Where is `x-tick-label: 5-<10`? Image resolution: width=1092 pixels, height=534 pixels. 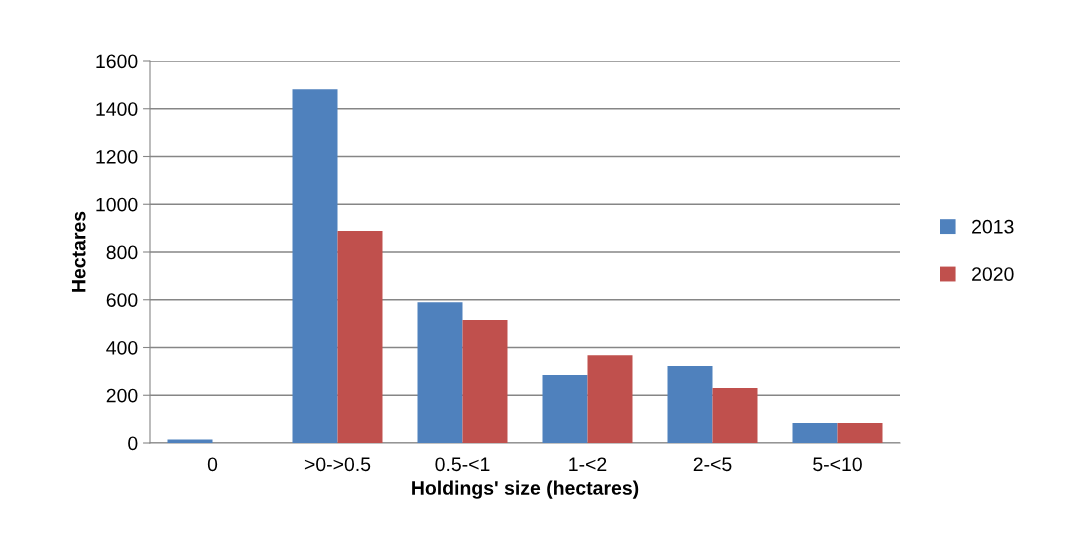 x-tick-label: 5-<10 is located at coordinates (837, 464).